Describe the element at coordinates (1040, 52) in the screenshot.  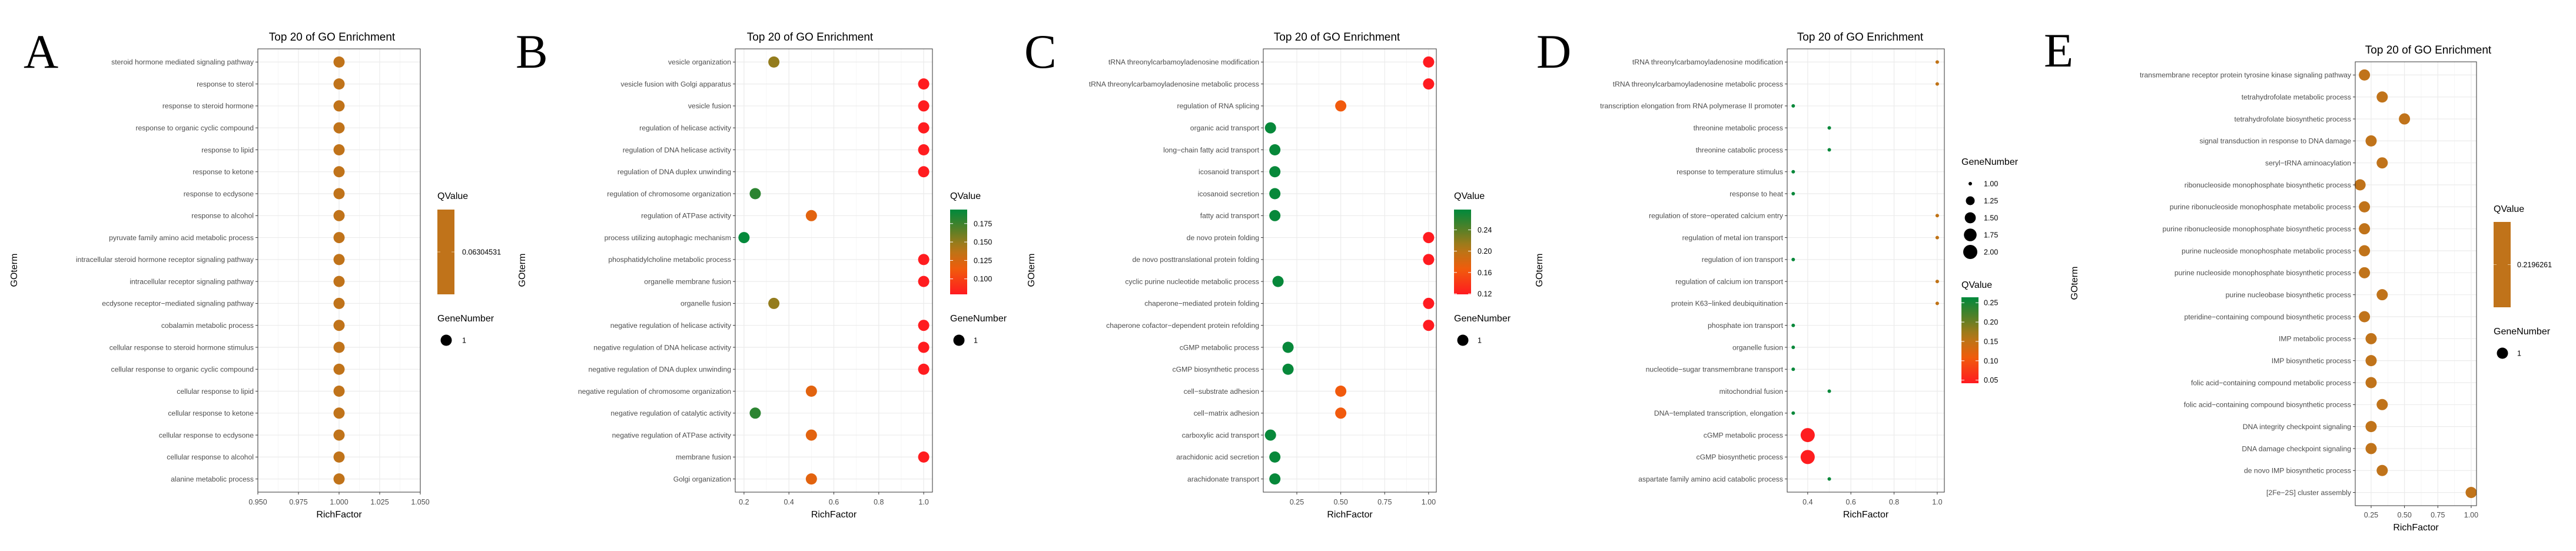
I see `panel-letter: C` at that location.